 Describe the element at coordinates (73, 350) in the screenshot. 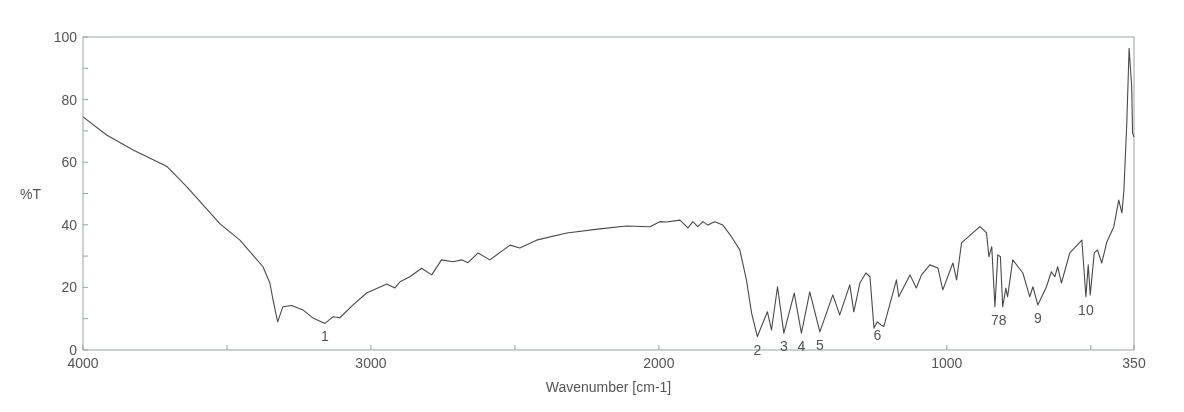

I see `y-tick-label: 0` at that location.